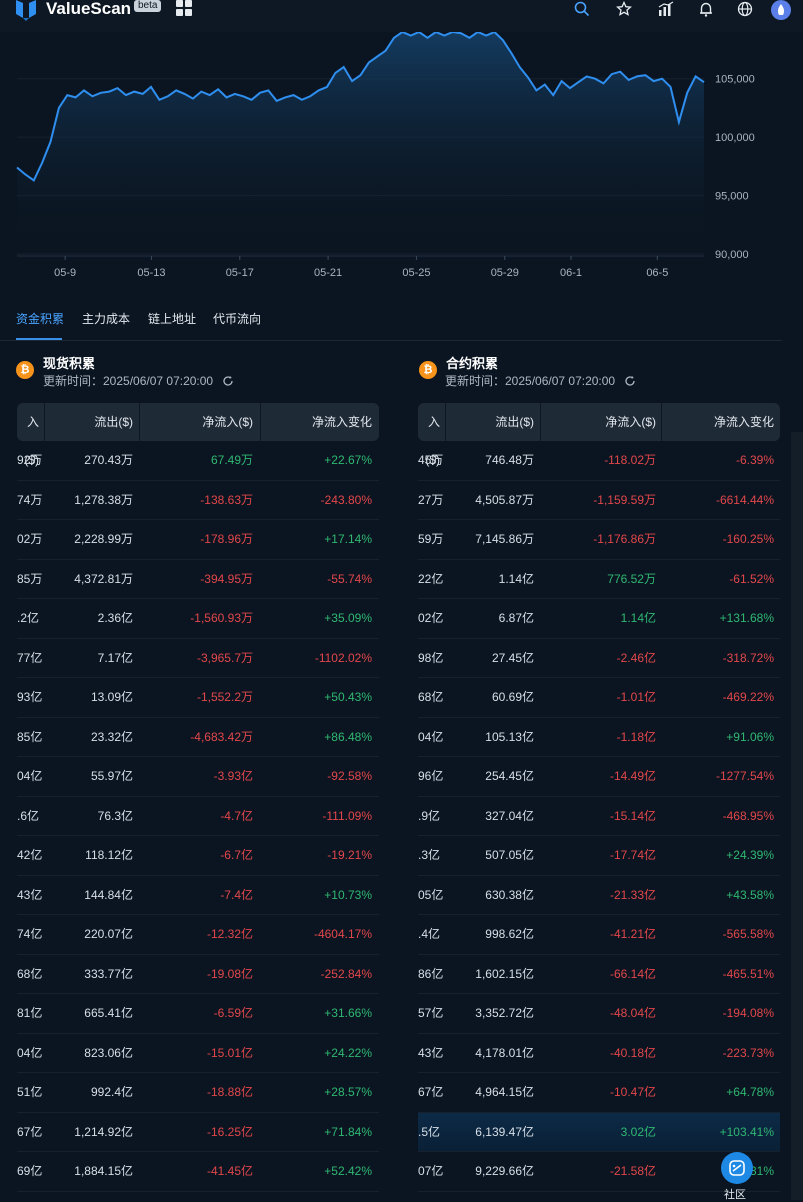 The image size is (803, 1202). What do you see at coordinates (737, 1168) in the screenshot?
I see `community-button` at bounding box center [737, 1168].